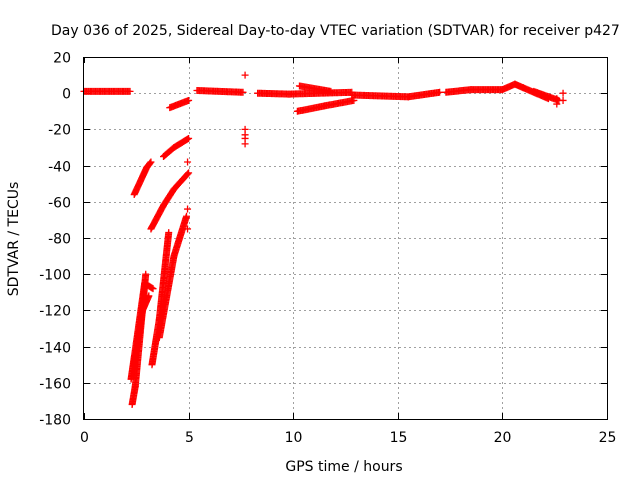  What do you see at coordinates (55, 312) in the screenshot?
I see `y-tick-label: -120` at bounding box center [55, 312].